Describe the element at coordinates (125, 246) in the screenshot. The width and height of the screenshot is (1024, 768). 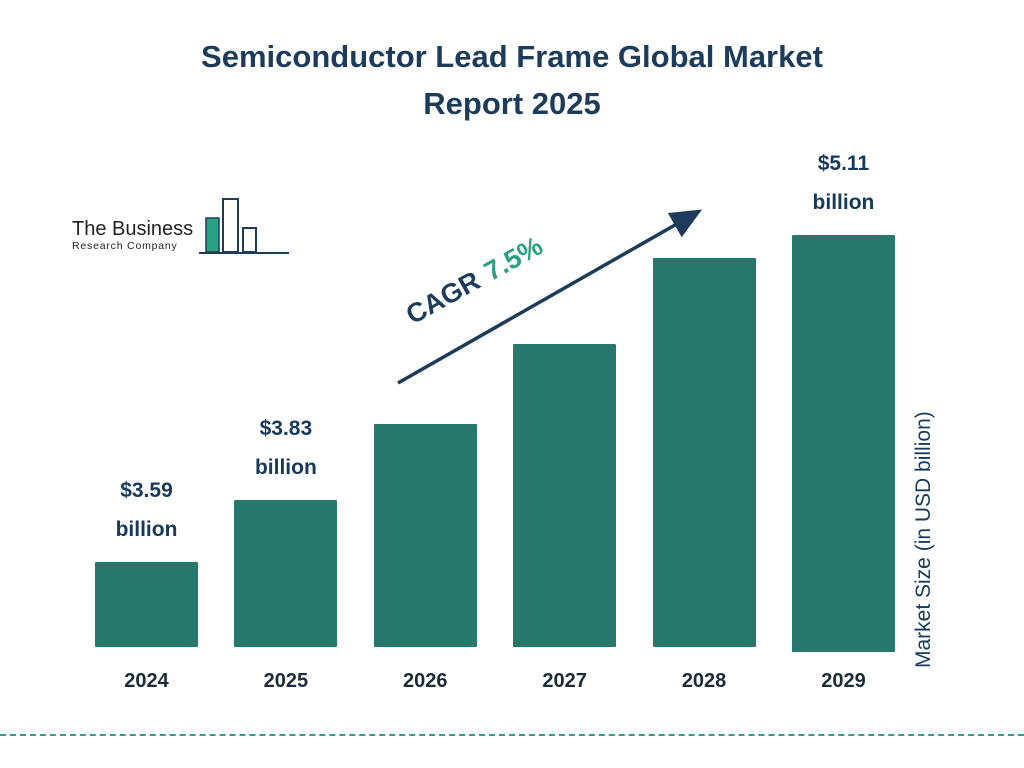
I see `company-logo-subname: Research Company` at that location.